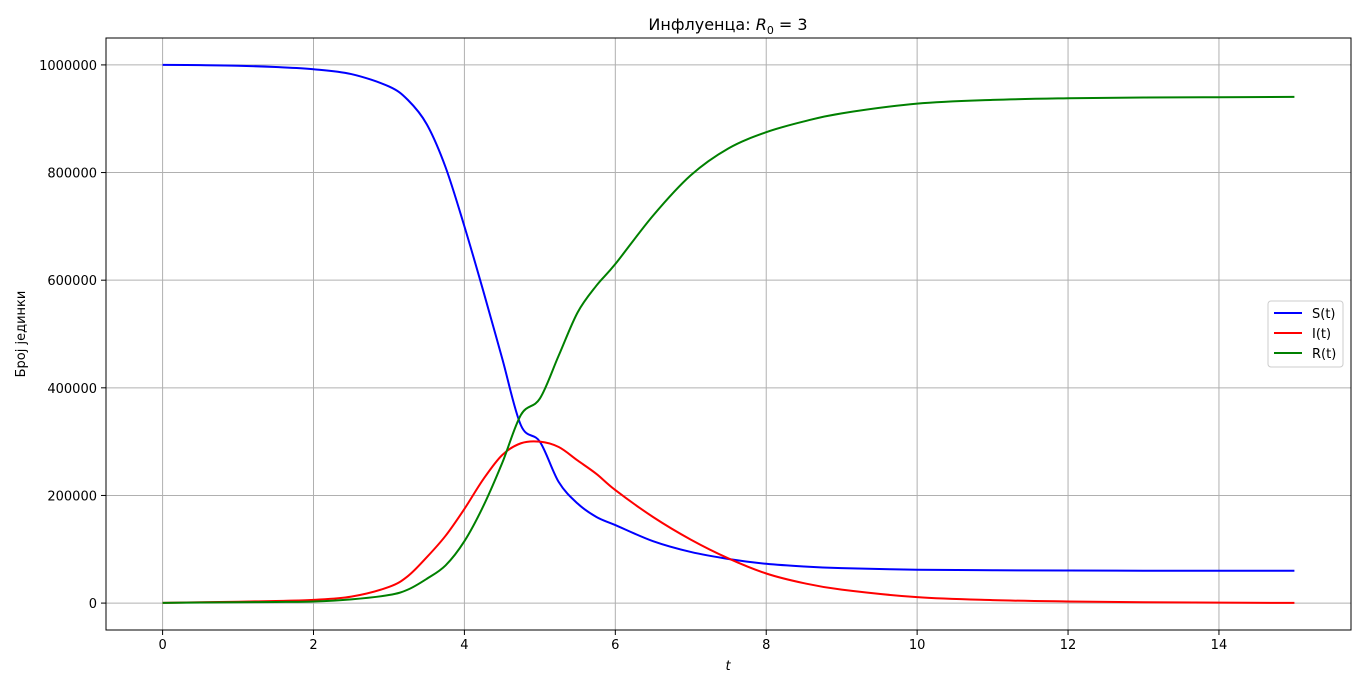 The height and width of the screenshot is (688, 1366). I want to click on legend: S(t) I(t) R(t), so click(1305, 334).